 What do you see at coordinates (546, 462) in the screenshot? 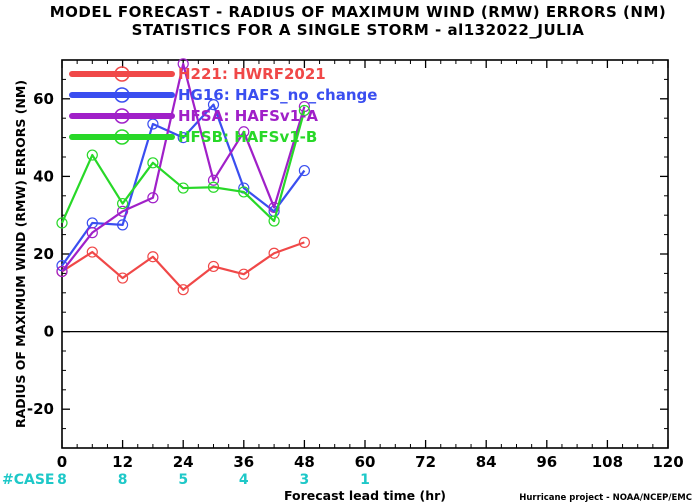
I see `x-tick-label: 96` at bounding box center [546, 462].